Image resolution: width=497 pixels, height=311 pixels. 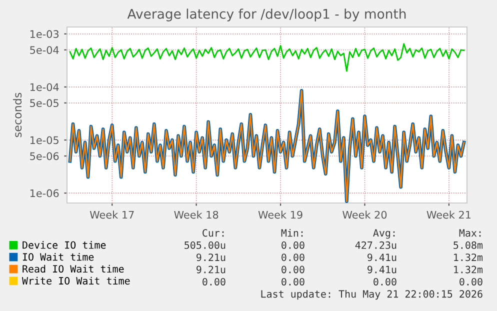 What do you see at coordinates (280, 214) in the screenshot?
I see `x-tick-label: Week 19` at bounding box center [280, 214].